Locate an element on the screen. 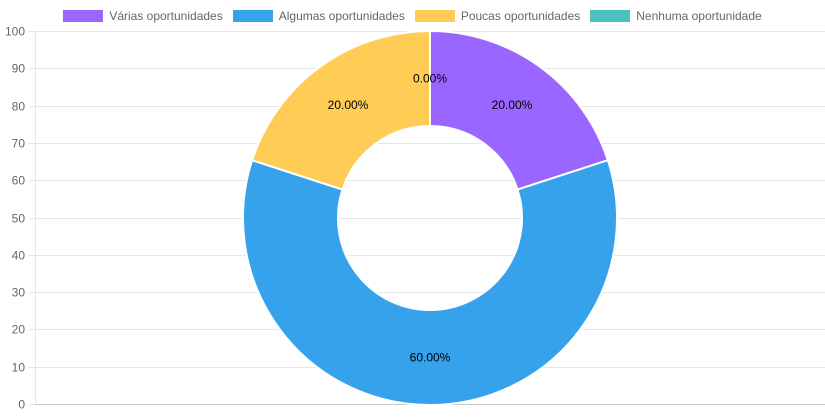 The height and width of the screenshot is (417, 825). y-tick-label: 80 is located at coordinates (19, 107).